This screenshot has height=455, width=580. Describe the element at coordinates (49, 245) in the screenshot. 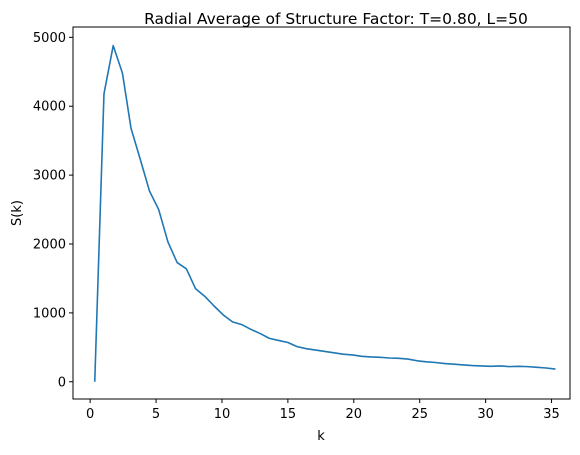

I see `y-tick-label: 2000` at that location.